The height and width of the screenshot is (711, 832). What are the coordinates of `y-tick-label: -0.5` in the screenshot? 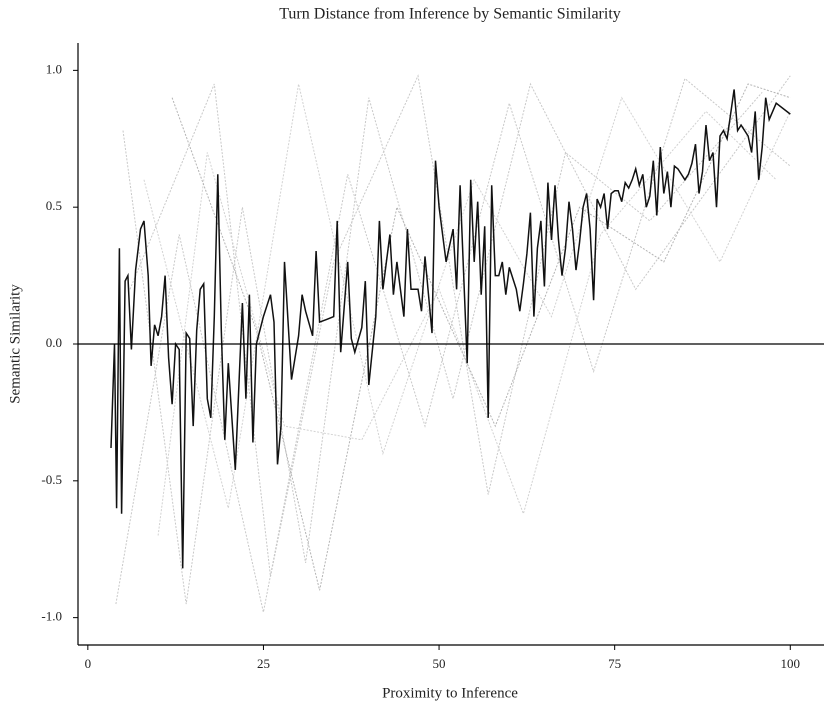 It's located at (51, 479).